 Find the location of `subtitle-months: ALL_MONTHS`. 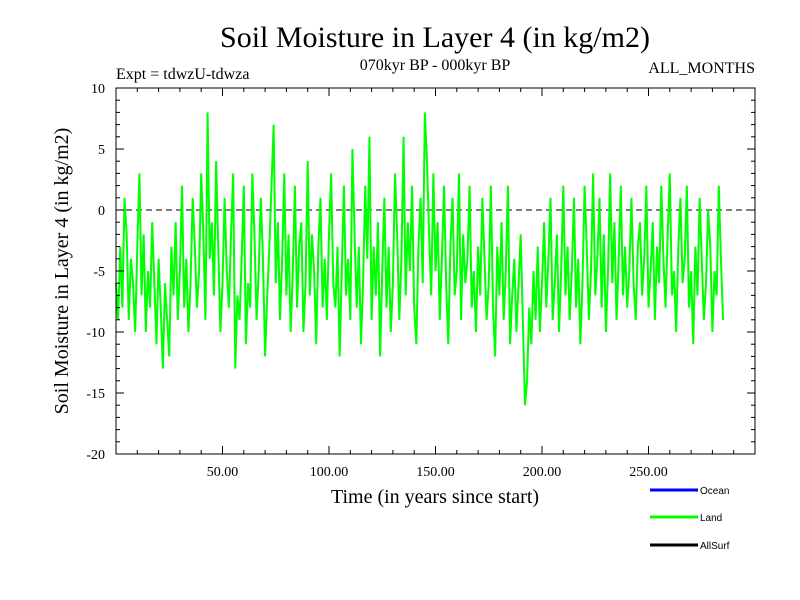

subtitle-months: ALL_MONTHS is located at coordinates (701, 68).